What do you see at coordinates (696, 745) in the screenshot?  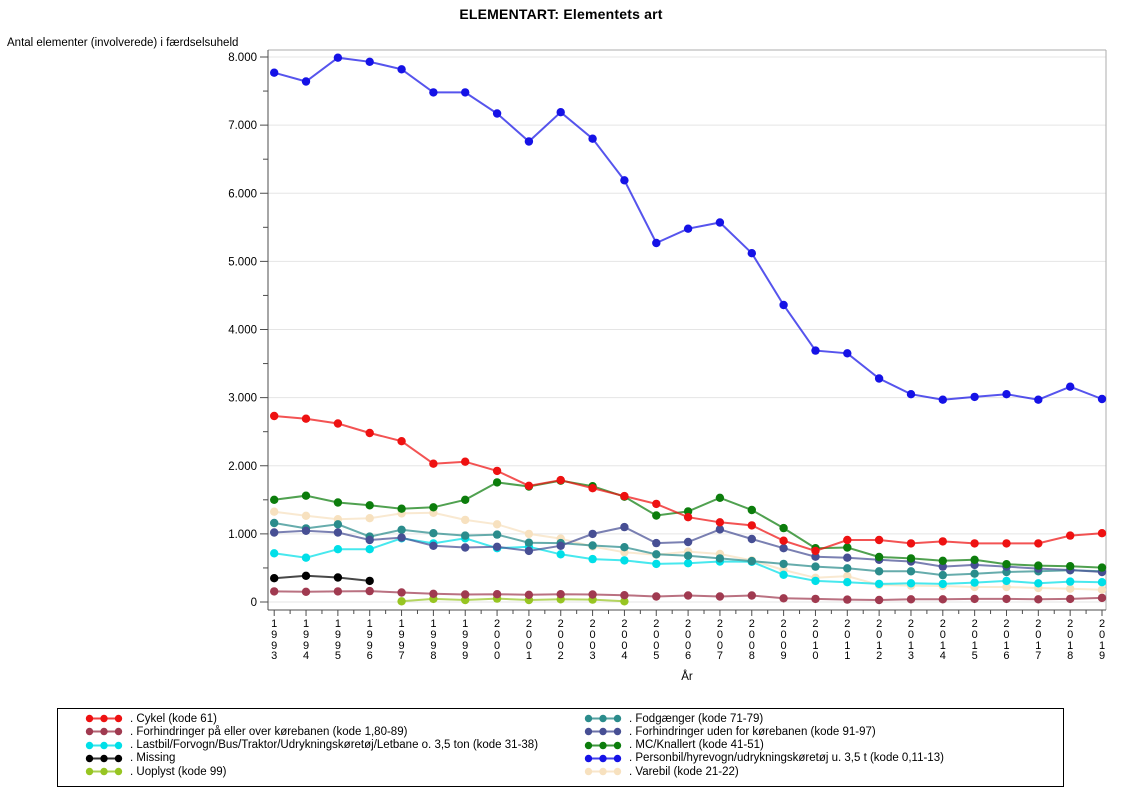 I see `legend-label: . MC/Knallert (kode 41-51)` at bounding box center [696, 745].